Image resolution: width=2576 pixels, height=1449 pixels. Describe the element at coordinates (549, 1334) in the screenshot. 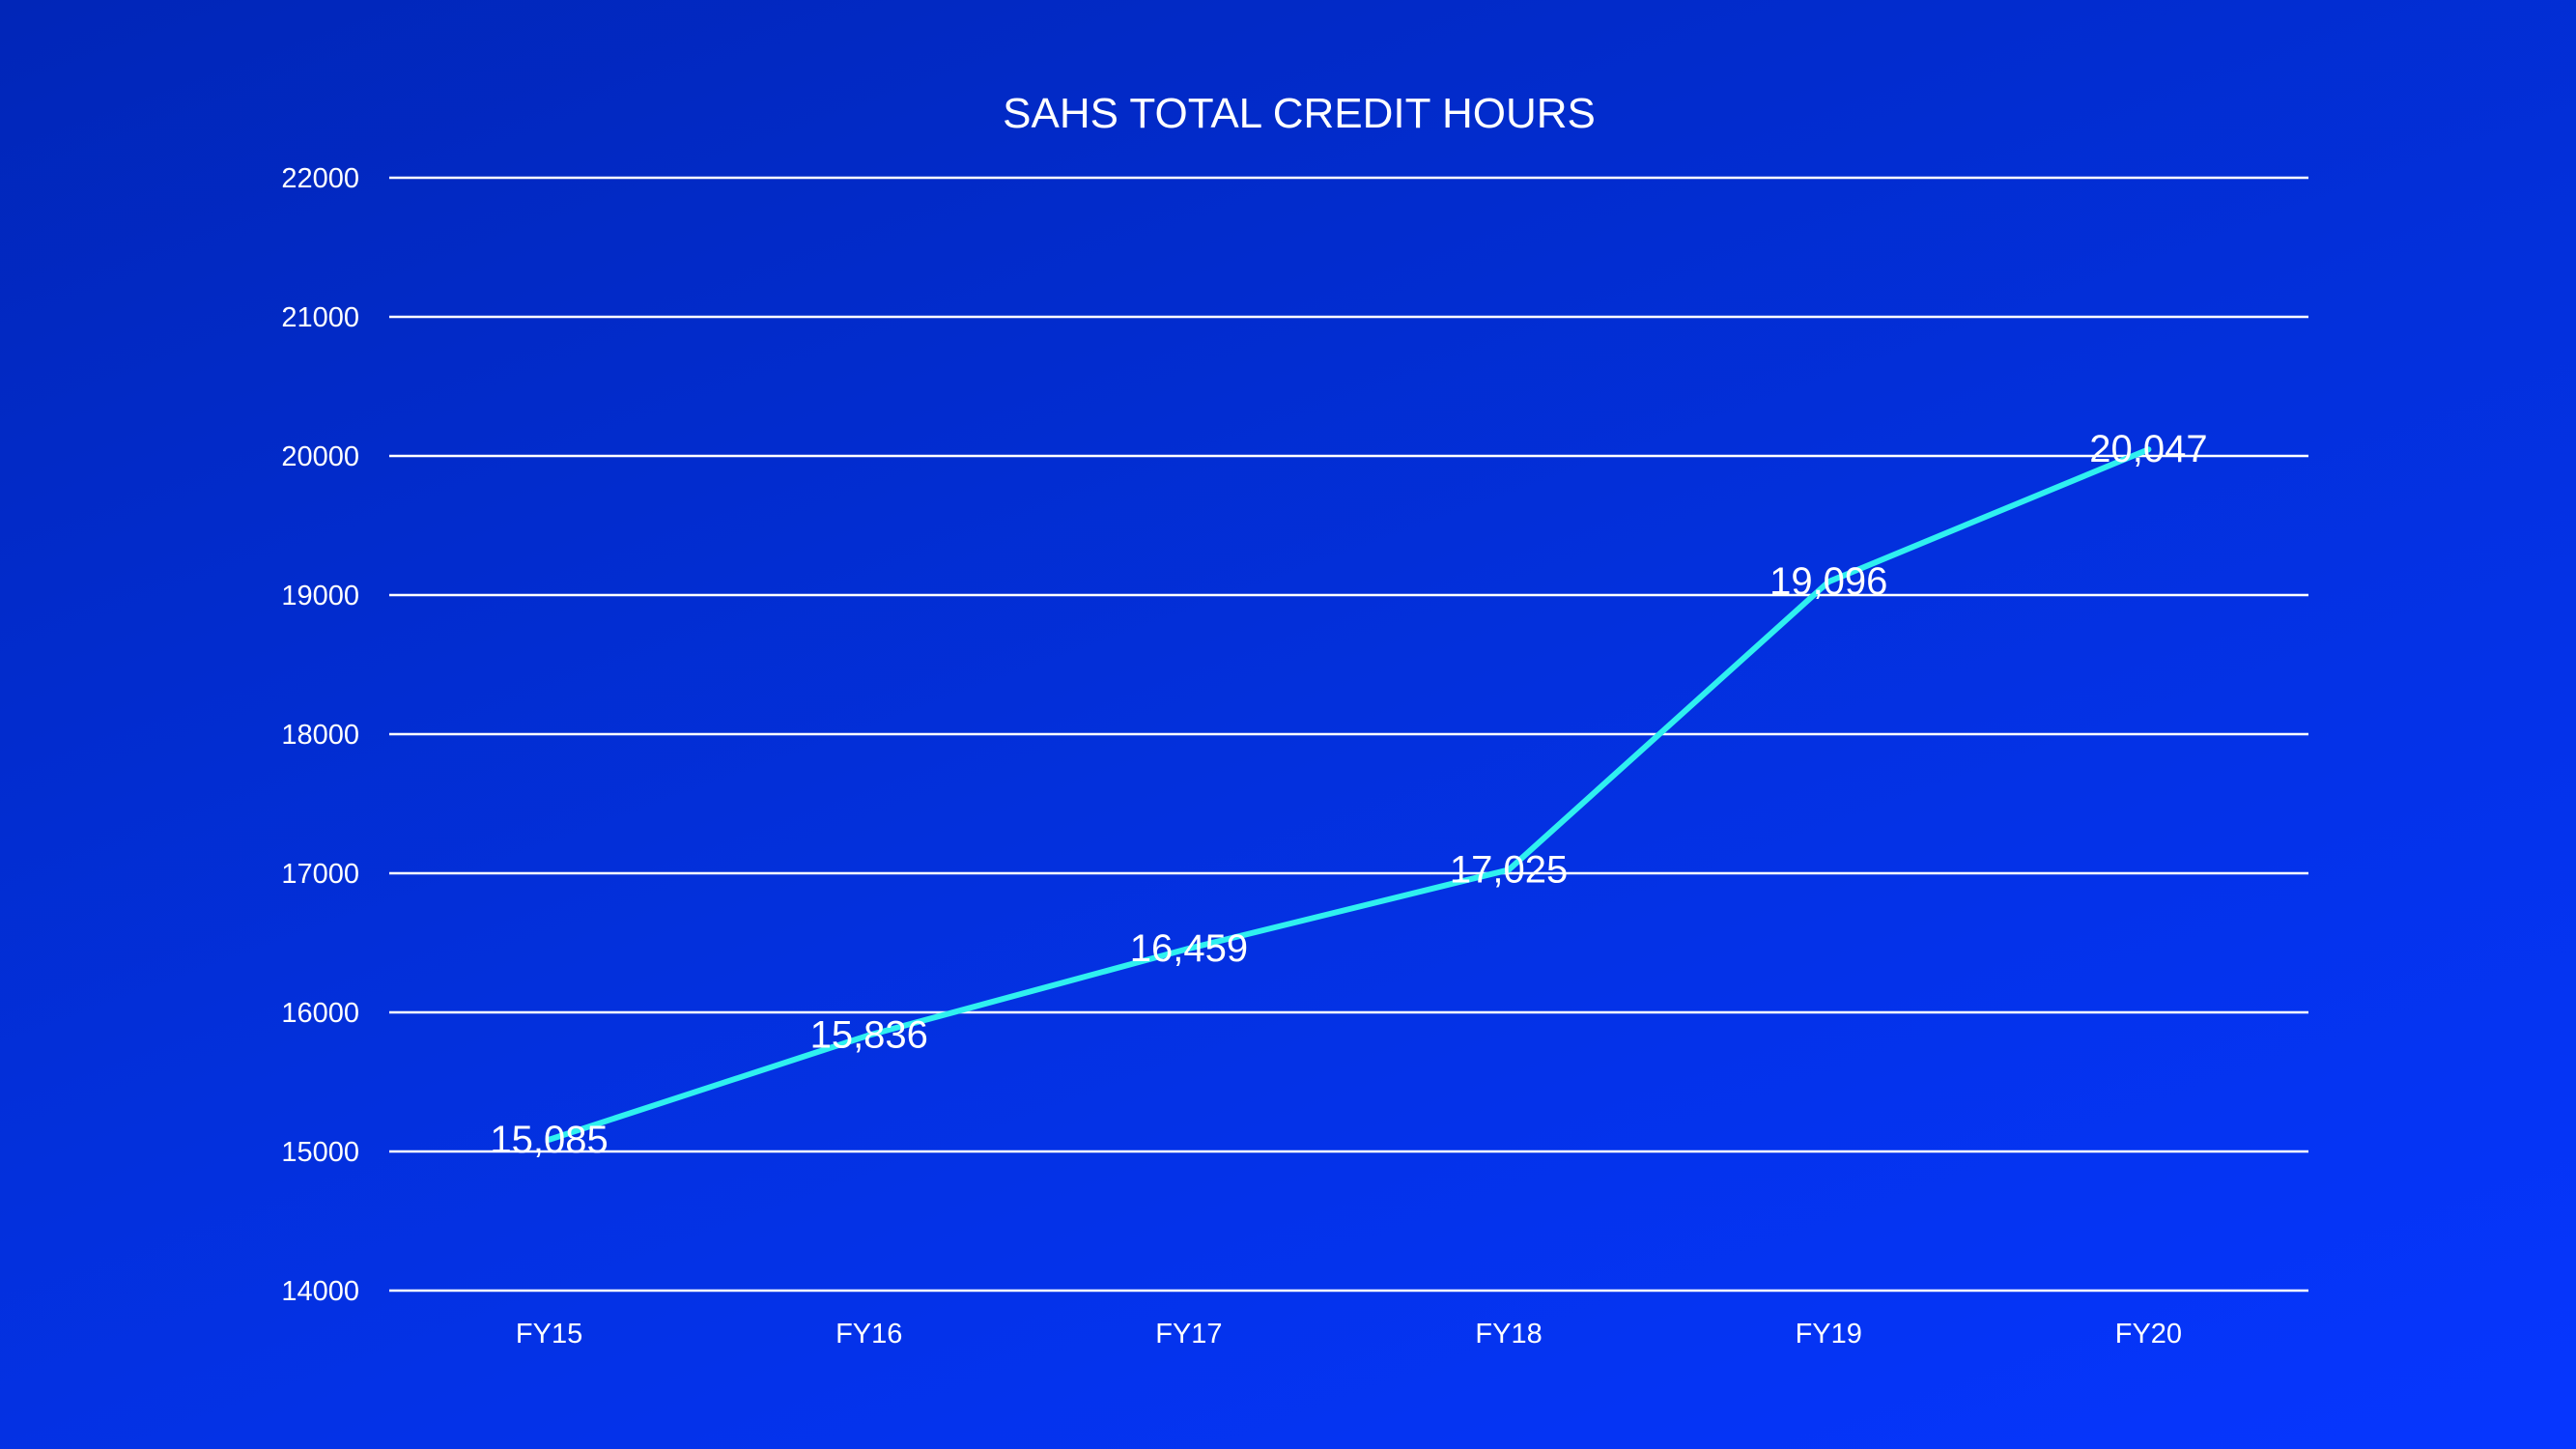

I see `x-tick-label: FY15` at that location.